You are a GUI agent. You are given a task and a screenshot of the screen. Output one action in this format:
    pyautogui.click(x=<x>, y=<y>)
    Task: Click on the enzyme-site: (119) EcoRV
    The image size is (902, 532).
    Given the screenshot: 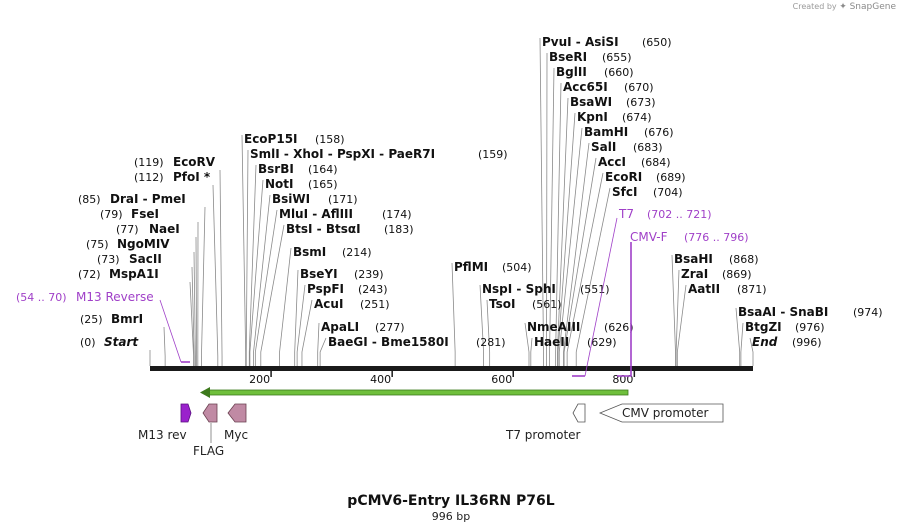 What is the action you would take?
    pyautogui.click(x=175, y=162)
    